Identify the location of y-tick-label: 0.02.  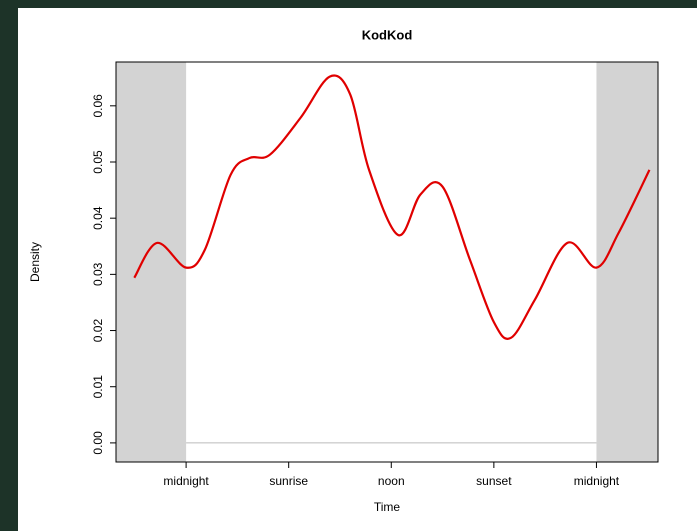
(98, 331).